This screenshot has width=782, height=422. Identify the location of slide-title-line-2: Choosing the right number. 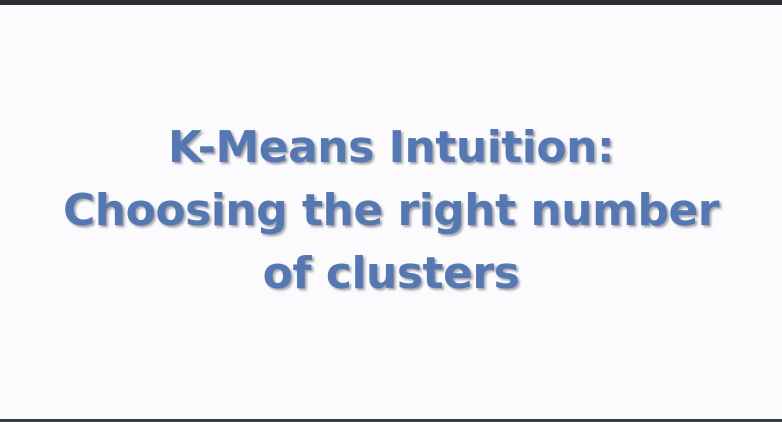
(391, 210).